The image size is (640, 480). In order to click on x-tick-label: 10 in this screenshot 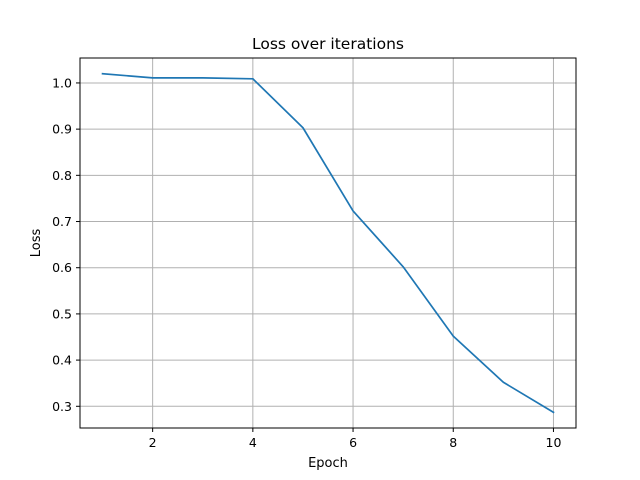, I will do `click(554, 442)`.